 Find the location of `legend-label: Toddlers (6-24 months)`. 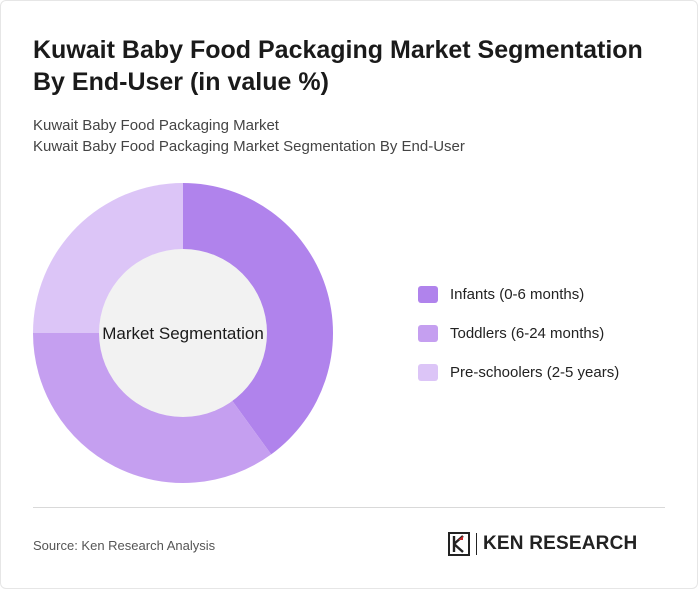

legend-label: Toddlers (6-24 months) is located at coordinates (527, 333).